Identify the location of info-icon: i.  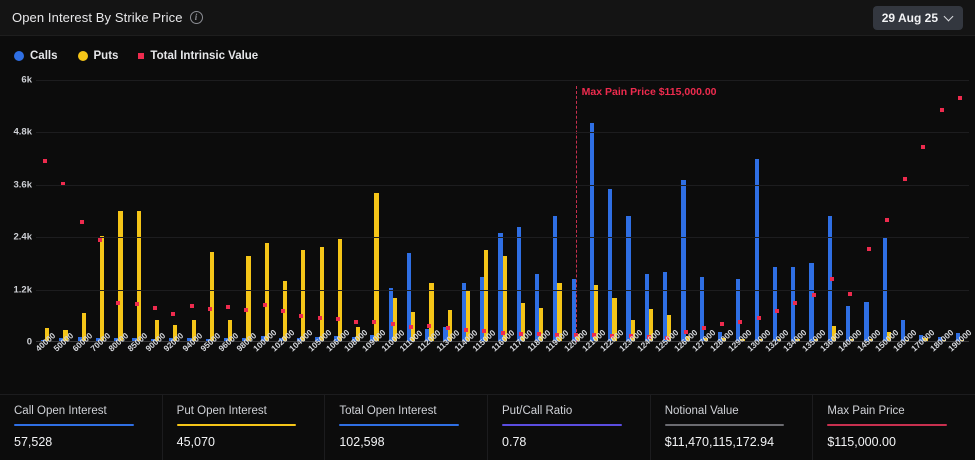
(196, 17).